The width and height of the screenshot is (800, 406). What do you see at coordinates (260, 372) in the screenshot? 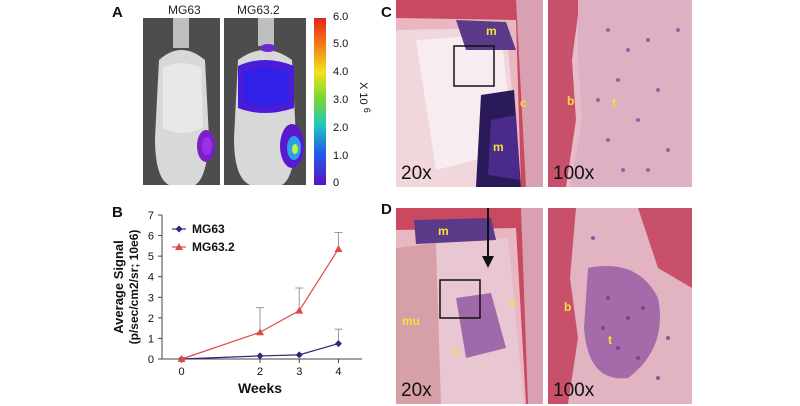
I see `x-tick-label: 2` at bounding box center [260, 372].